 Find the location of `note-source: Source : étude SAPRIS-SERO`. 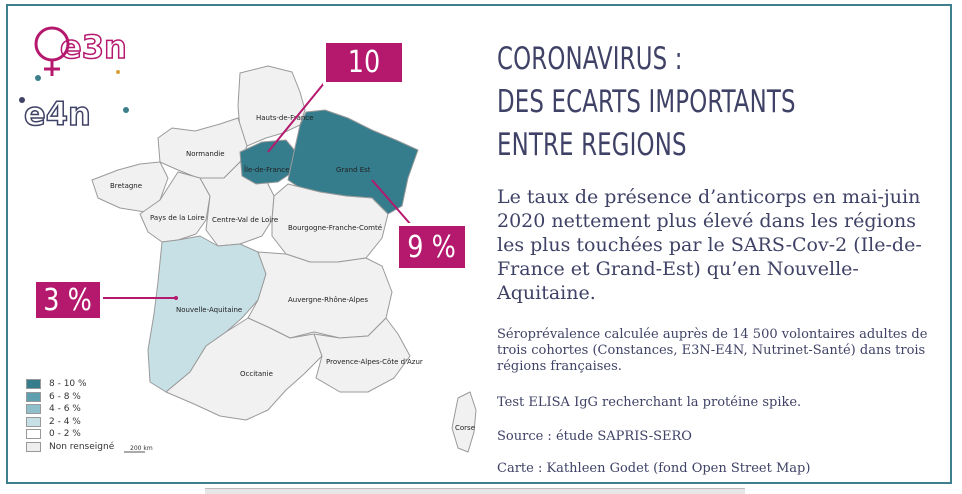

note-source: Source : étude SAPRIS-SERO is located at coordinates (594, 436).